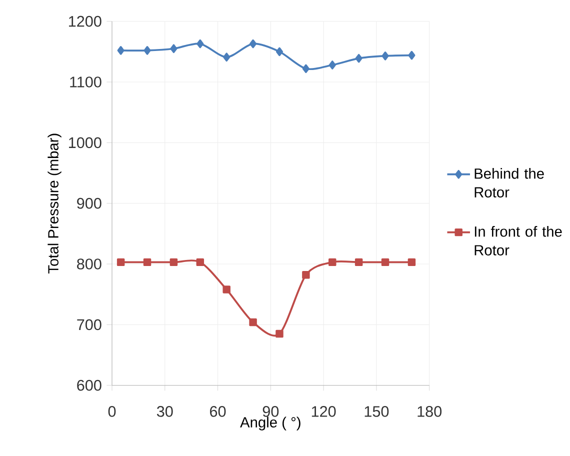 This screenshot has width=570, height=456. I want to click on y-tick-label: 1100, so click(86, 82).